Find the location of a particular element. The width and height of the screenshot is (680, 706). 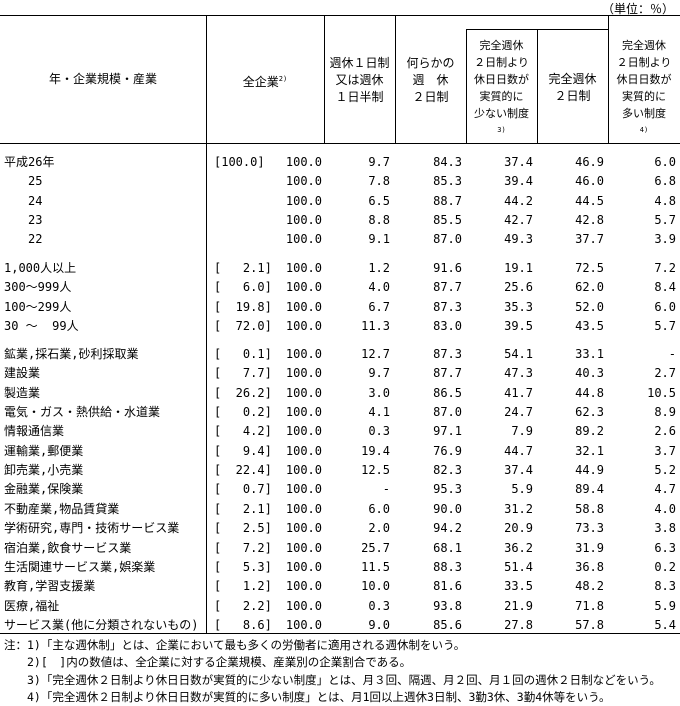

value-cell: 87.0 is located at coordinates (447, 239).